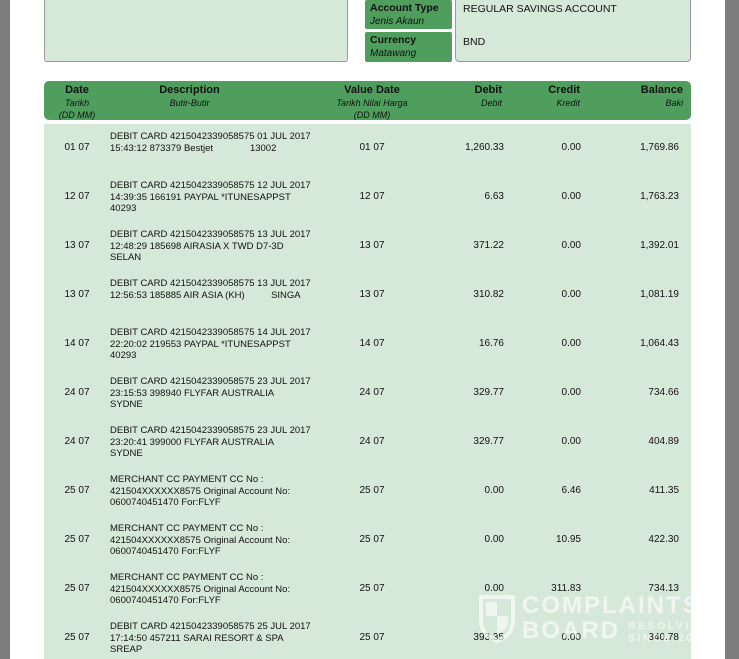  What do you see at coordinates (393, 53) in the screenshot?
I see `currency-label-native: Matawang` at bounding box center [393, 53].